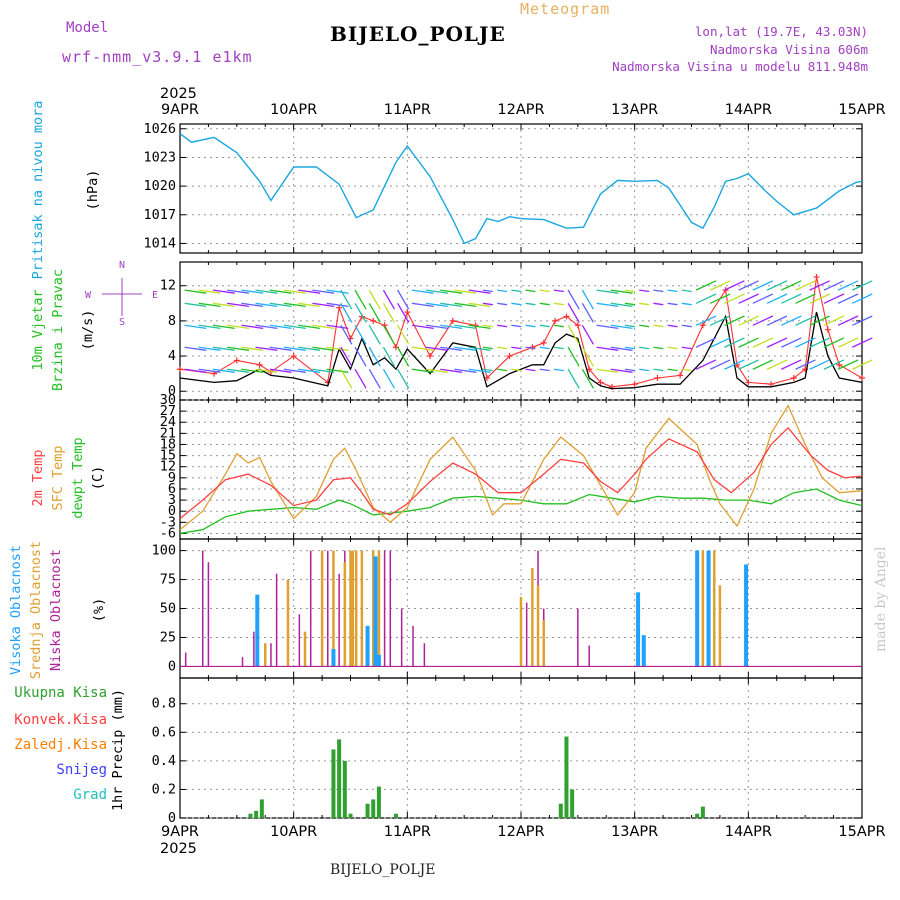  Describe the element at coordinates (164, 789) in the screenshot. I see `y-tick-label: 0.2` at that location.